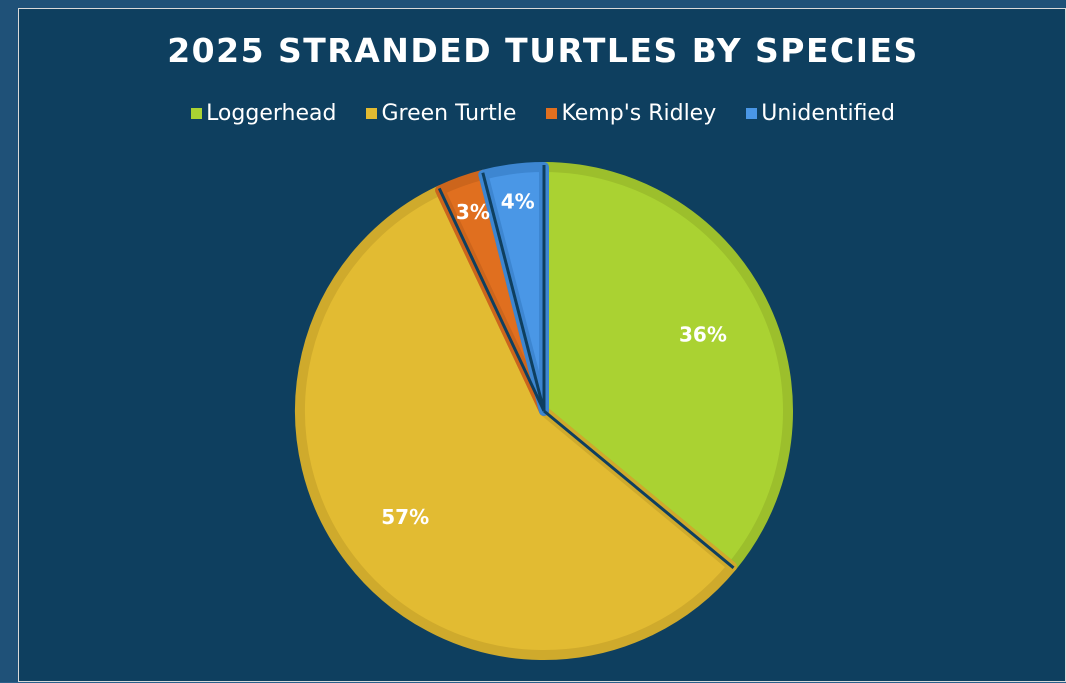 This screenshot has width=1066, height=683. I want to click on legend-swatch-loggerhead, so click(197, 113).